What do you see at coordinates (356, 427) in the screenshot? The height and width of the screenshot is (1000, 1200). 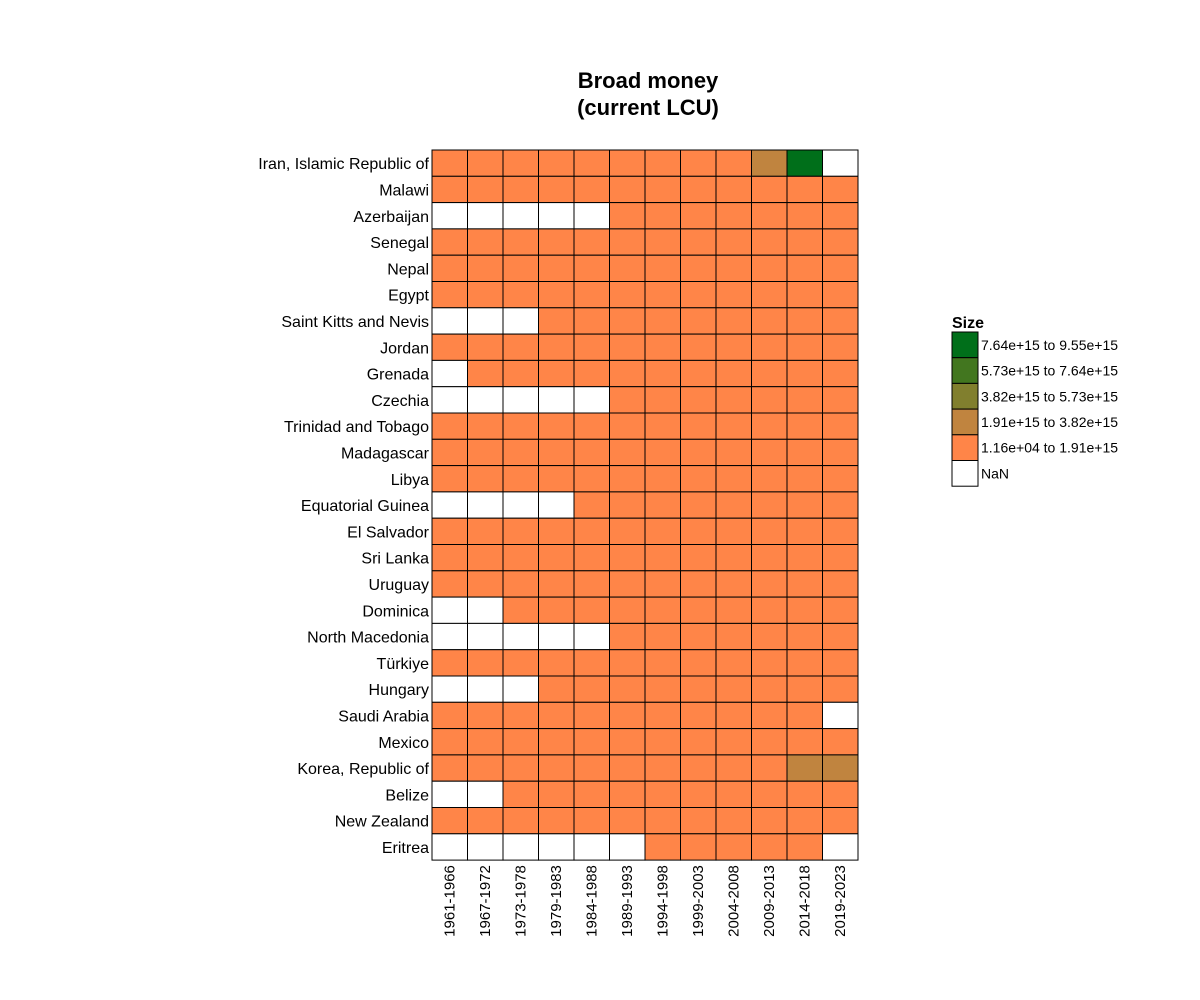 I see `row-label: Trinidad and Tobago` at bounding box center [356, 427].